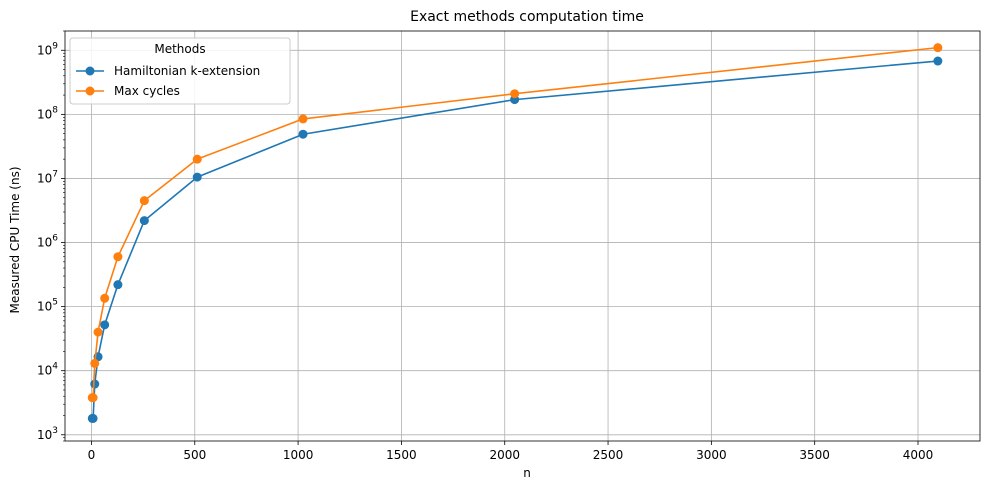  What do you see at coordinates (814, 455) in the screenshot?
I see `x-tick-label: 3500` at bounding box center [814, 455].